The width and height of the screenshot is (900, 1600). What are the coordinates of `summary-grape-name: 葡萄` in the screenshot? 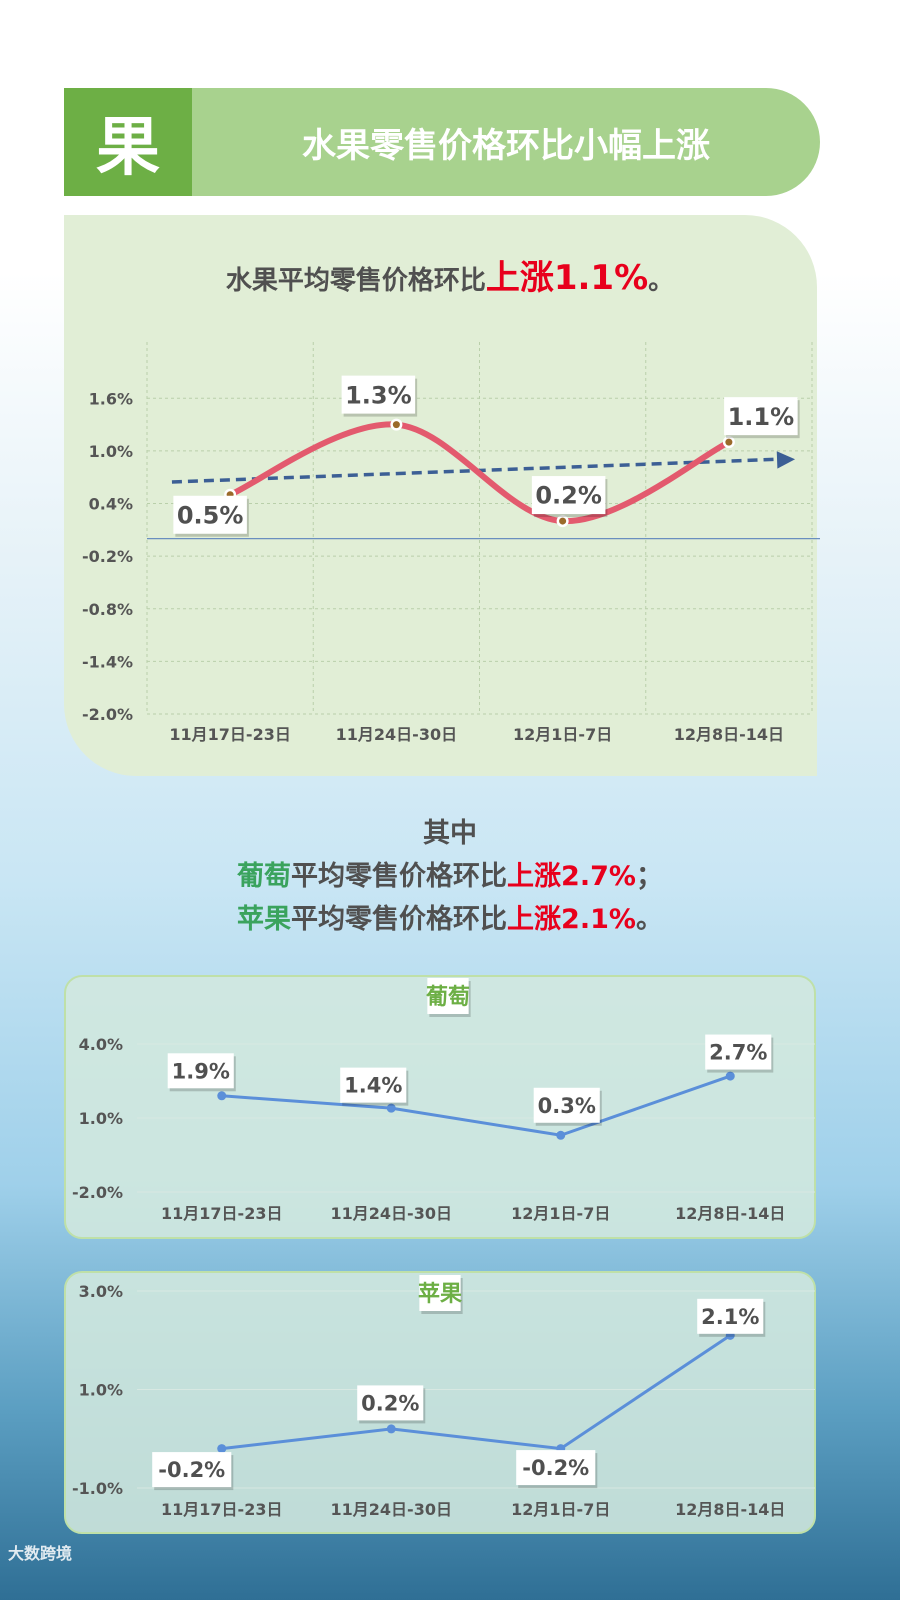 It's located at (264, 876).